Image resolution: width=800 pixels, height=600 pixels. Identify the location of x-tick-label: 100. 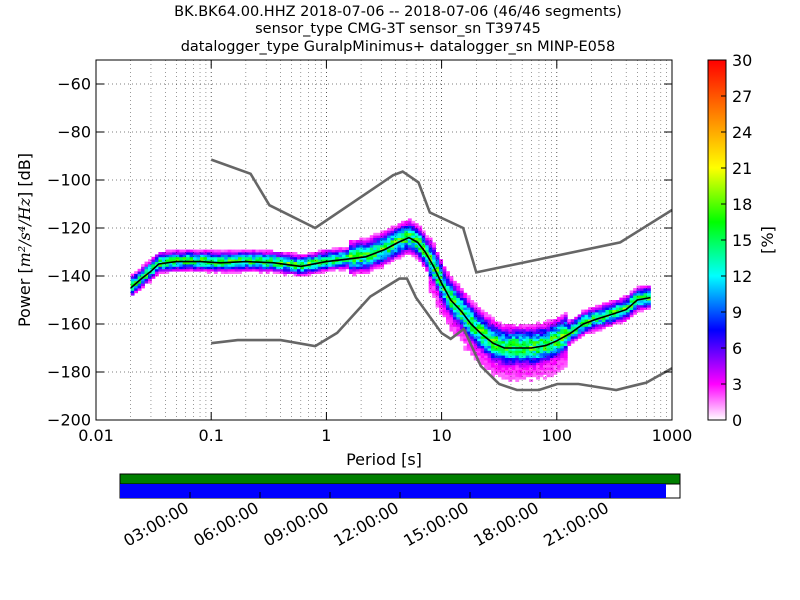
(557, 435).